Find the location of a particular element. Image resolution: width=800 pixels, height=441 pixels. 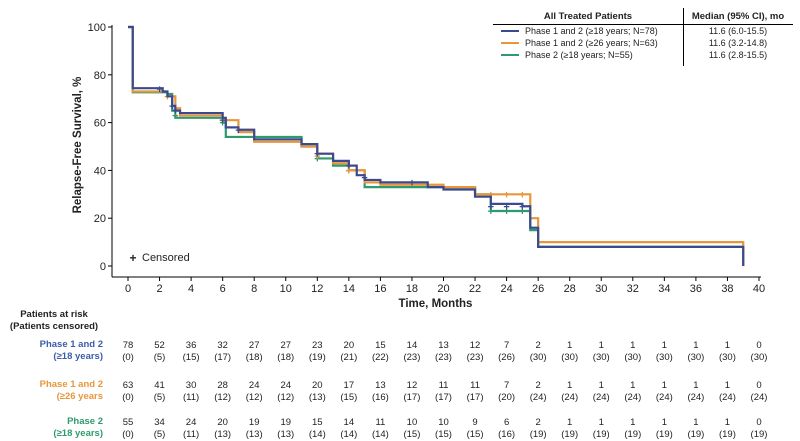

y-tick-label: 100 is located at coordinates (97, 28).